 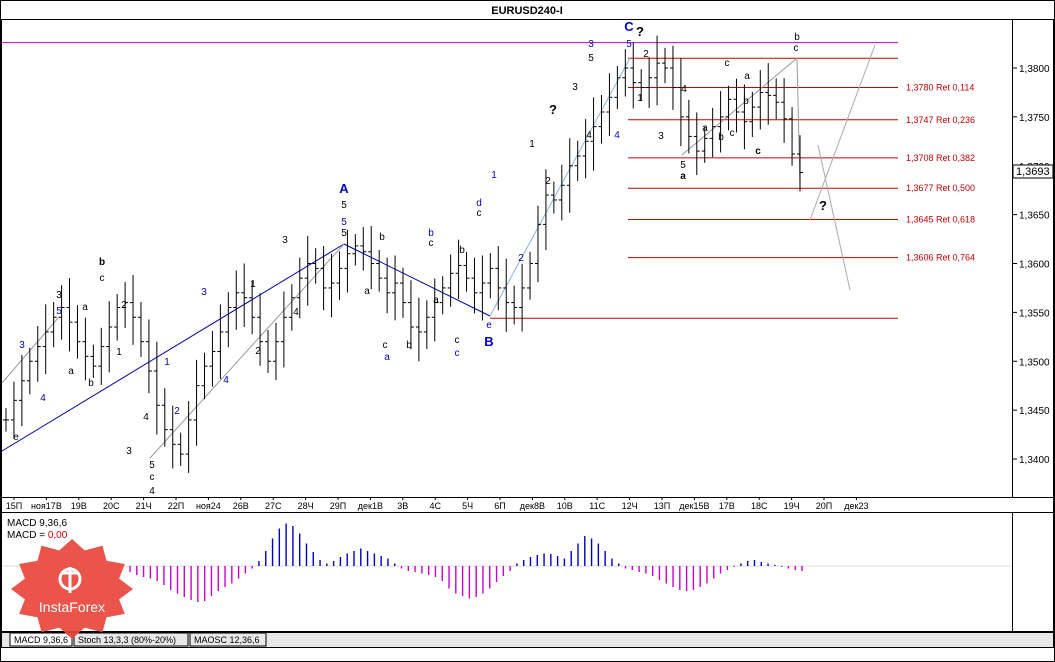 I want to click on indicator-tab: MACD 9,36,6, so click(x=41, y=639).